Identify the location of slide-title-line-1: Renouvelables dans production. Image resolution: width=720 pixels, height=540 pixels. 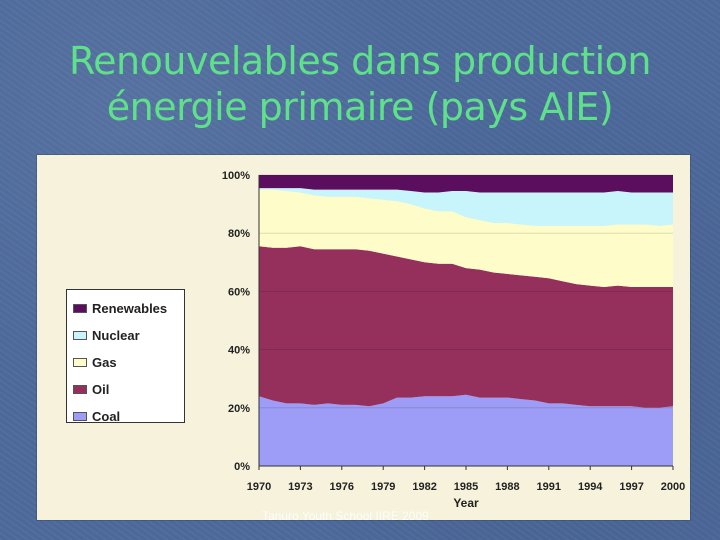
(360, 61).